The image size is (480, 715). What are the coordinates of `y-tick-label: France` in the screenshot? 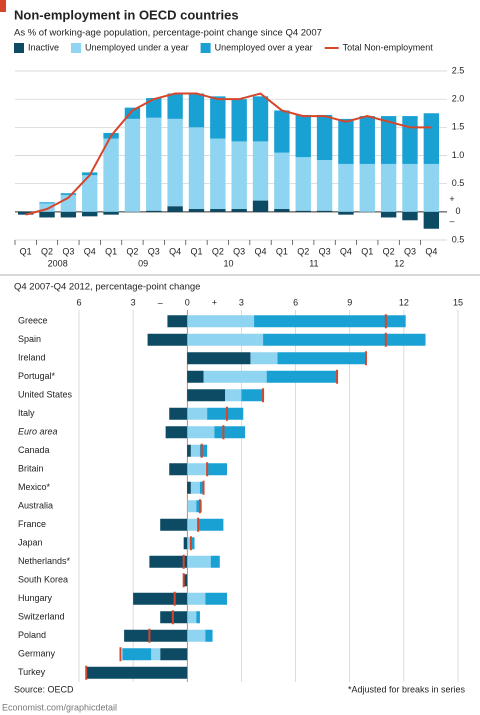 It's located at (32, 524).